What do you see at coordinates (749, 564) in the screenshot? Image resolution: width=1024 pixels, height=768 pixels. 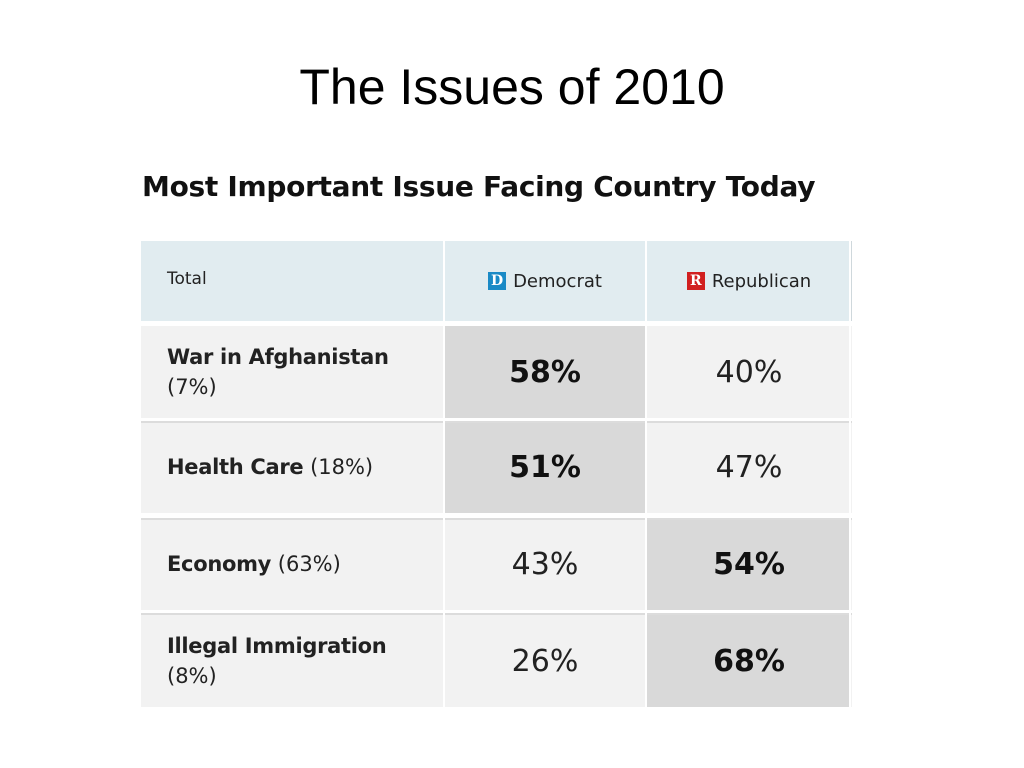 I see `republican-value: 54%` at bounding box center [749, 564].